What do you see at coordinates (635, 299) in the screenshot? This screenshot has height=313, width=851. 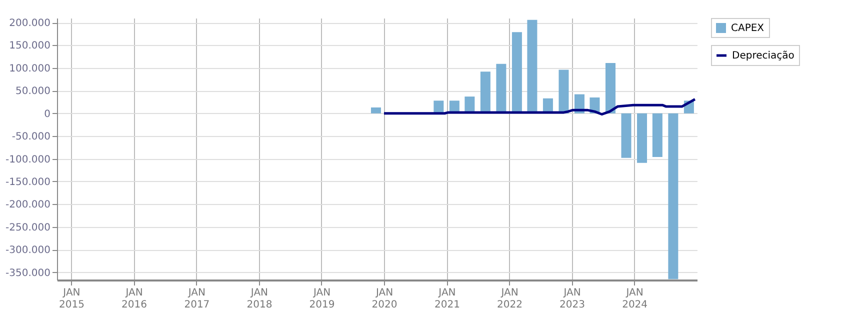 I see `x-tick-label: JAN 2024` at bounding box center [635, 299].